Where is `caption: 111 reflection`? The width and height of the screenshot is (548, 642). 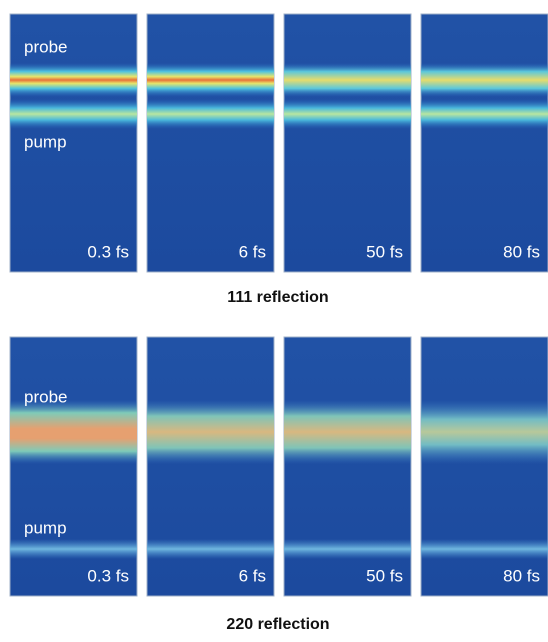
caption: 111 reflection is located at coordinates (277, 297).